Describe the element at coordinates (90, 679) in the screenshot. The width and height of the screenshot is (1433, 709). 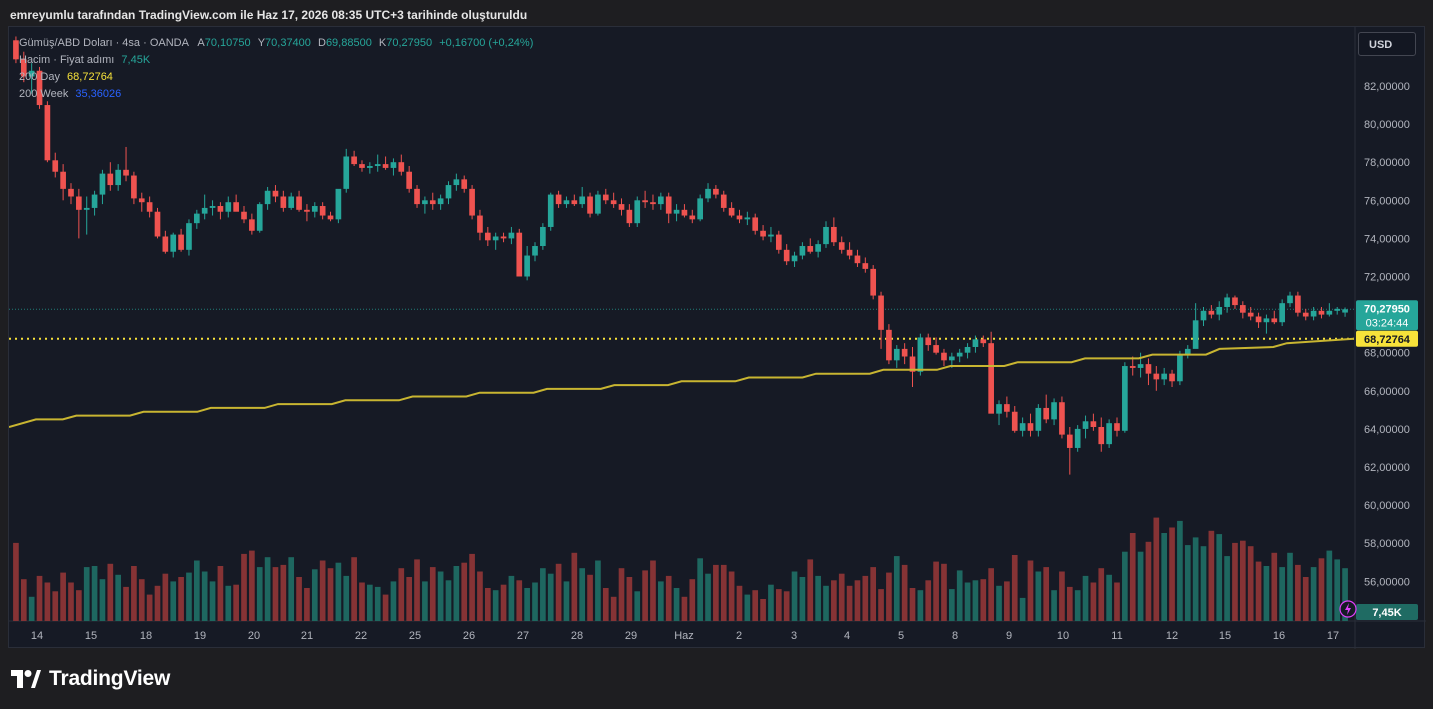
I see `tradingview-logo: TradingView` at that location.